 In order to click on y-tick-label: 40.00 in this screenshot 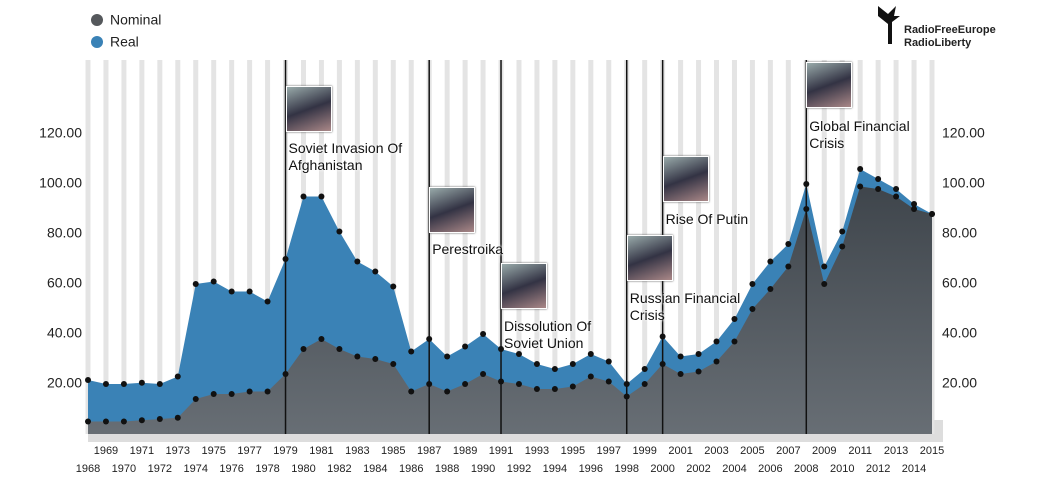, I will do `click(64, 333)`.